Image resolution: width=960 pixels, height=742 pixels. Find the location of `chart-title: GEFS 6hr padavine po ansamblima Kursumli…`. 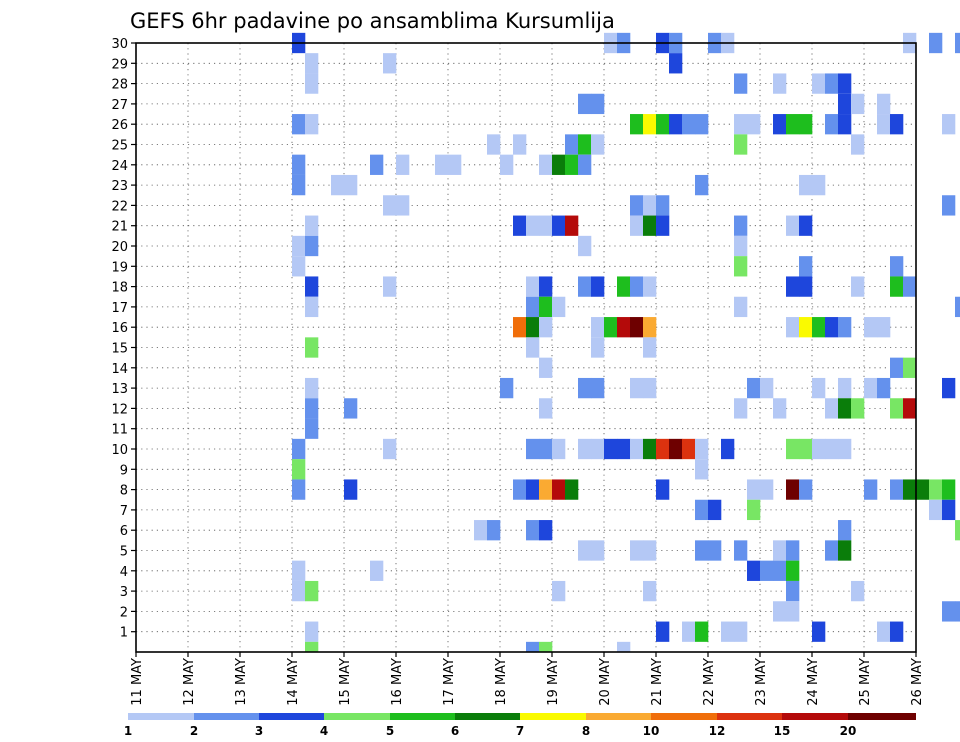

chart-title: GEFS 6hr padavine po ansamblima Kursumli… is located at coordinates (372, 21).